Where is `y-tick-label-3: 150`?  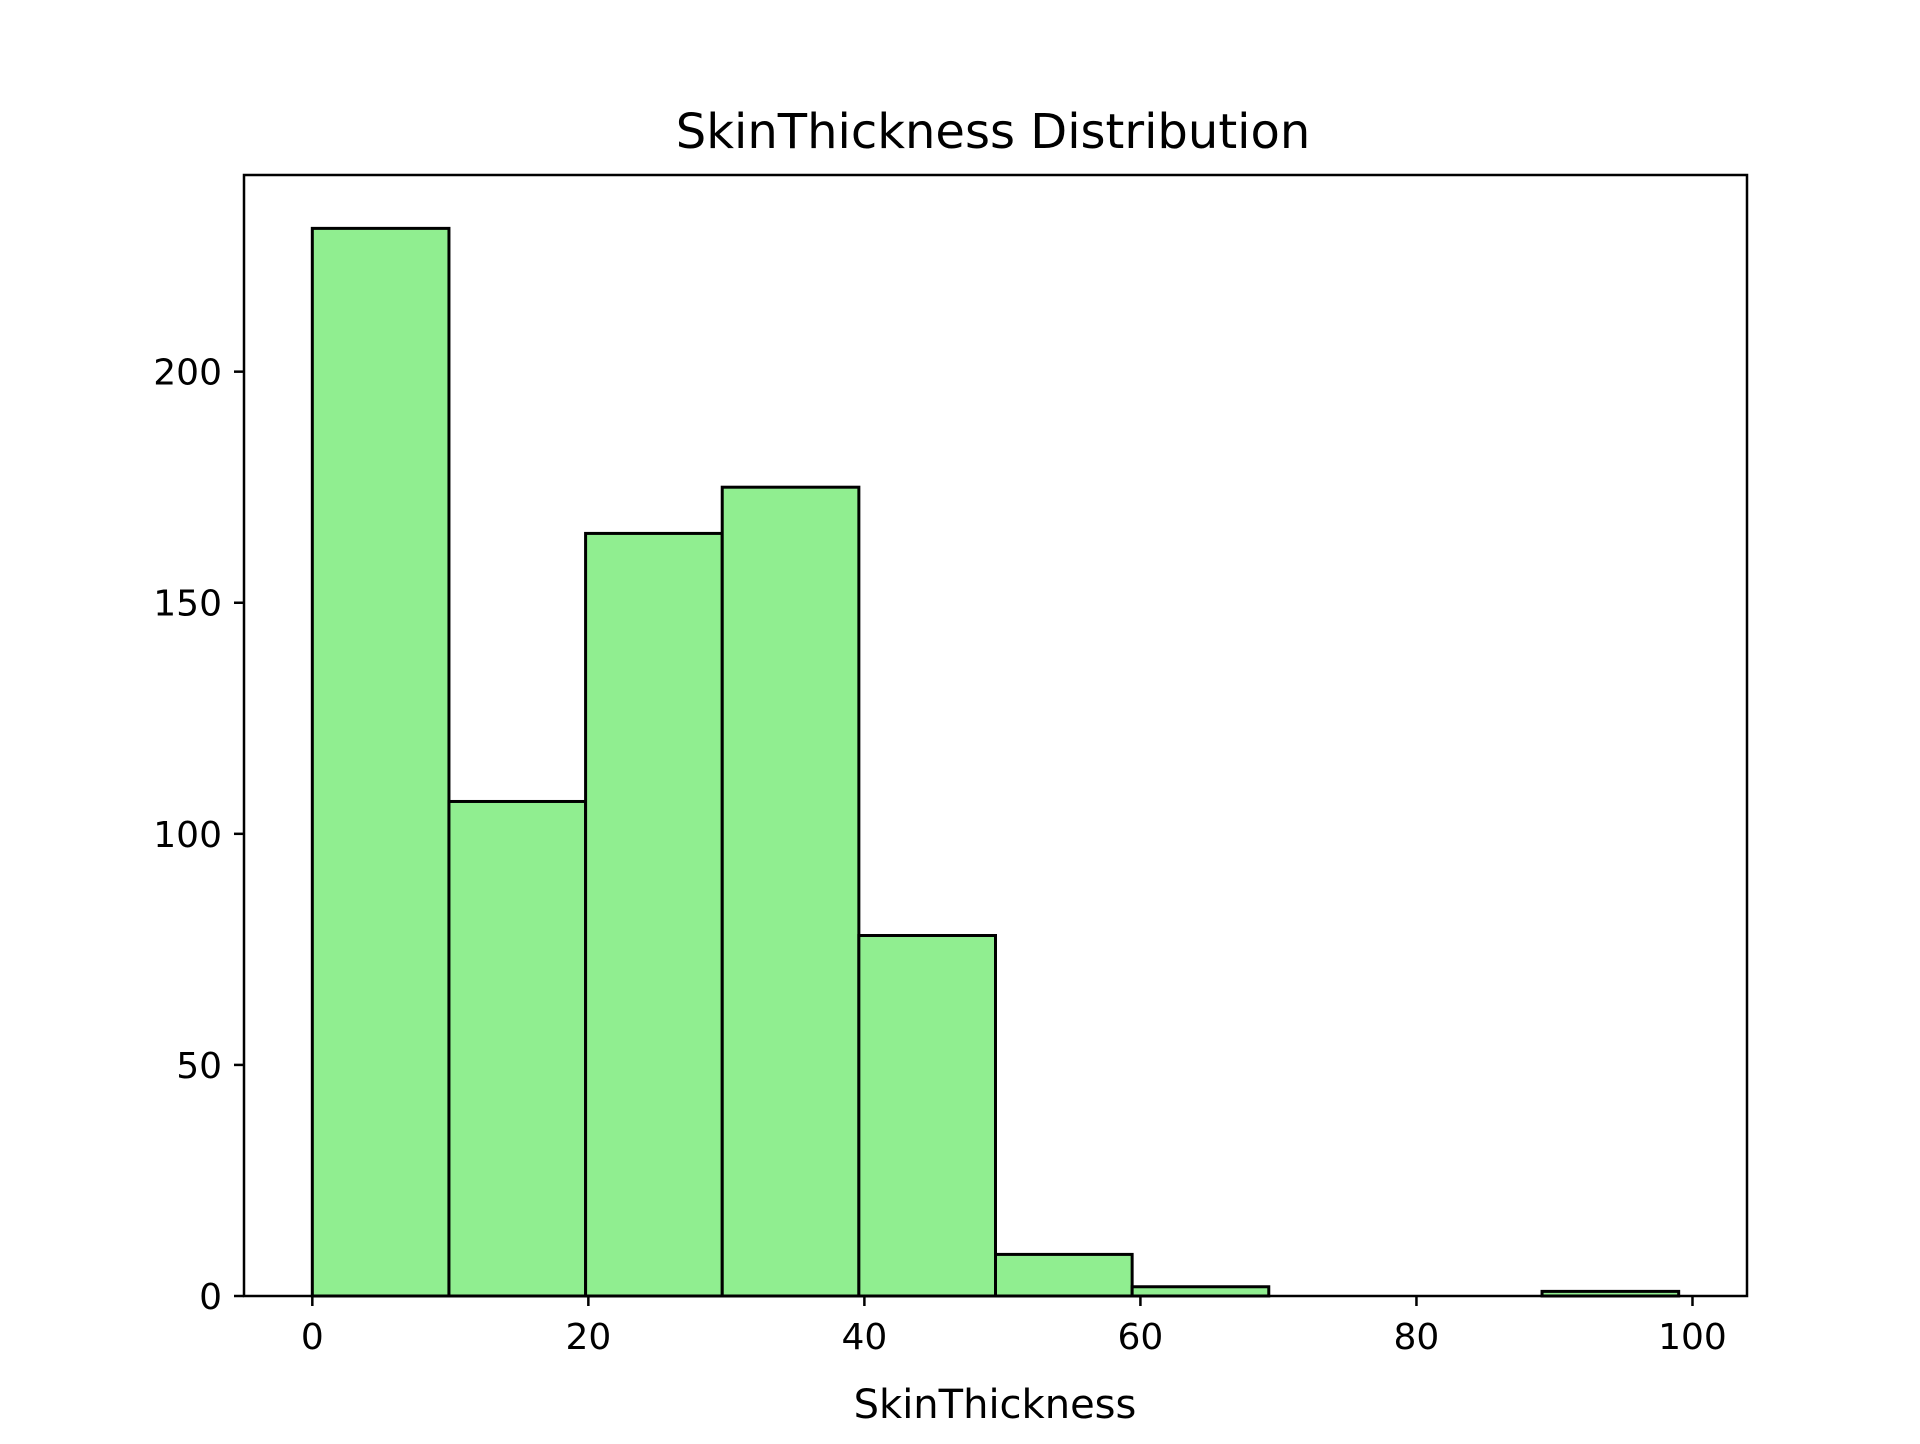
y-tick-label-3: 150 is located at coordinates (187, 604).